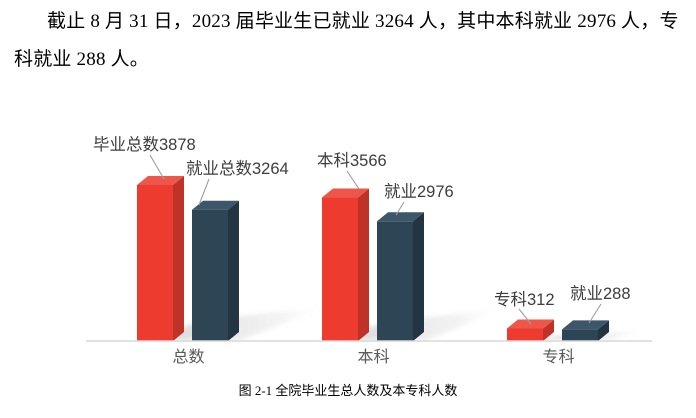 This screenshot has width=696, height=418. What do you see at coordinates (233, 270) in the screenshot?
I see `bar-side-就业-总数` at bounding box center [233, 270].